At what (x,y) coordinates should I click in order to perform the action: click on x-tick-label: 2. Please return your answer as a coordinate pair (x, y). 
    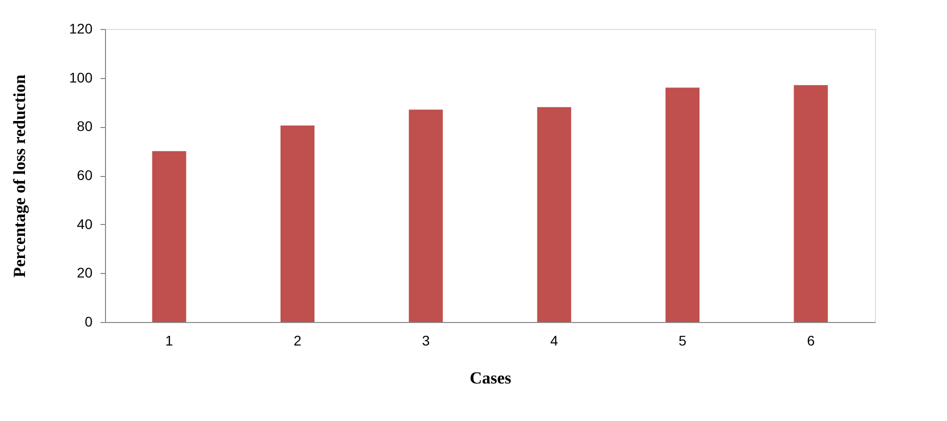
    Looking at the image, I should click on (298, 340).